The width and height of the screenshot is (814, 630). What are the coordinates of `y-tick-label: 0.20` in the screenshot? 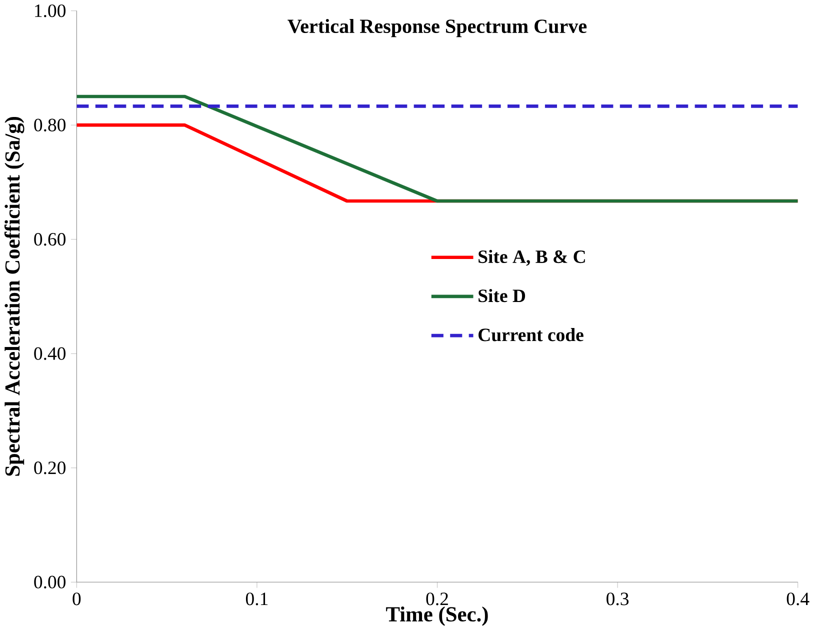 It's located at (50, 467).